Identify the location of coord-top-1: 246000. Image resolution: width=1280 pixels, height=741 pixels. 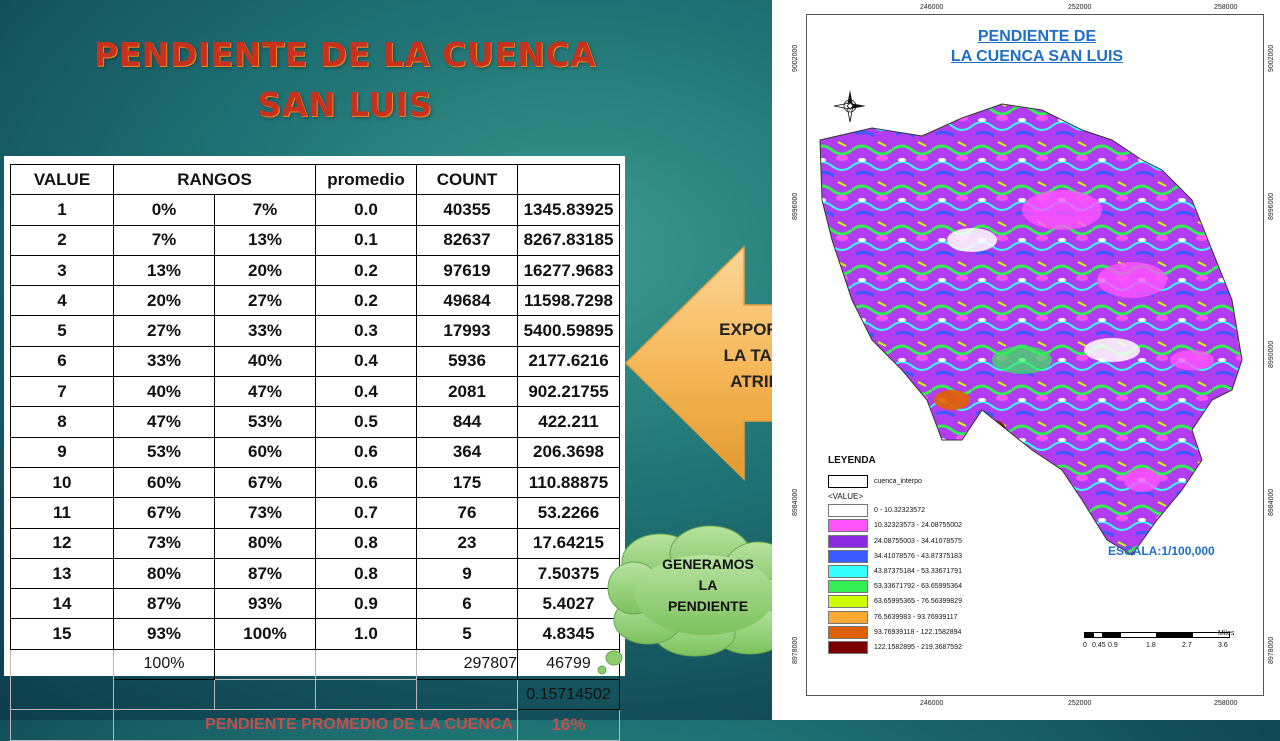
(932, 7).